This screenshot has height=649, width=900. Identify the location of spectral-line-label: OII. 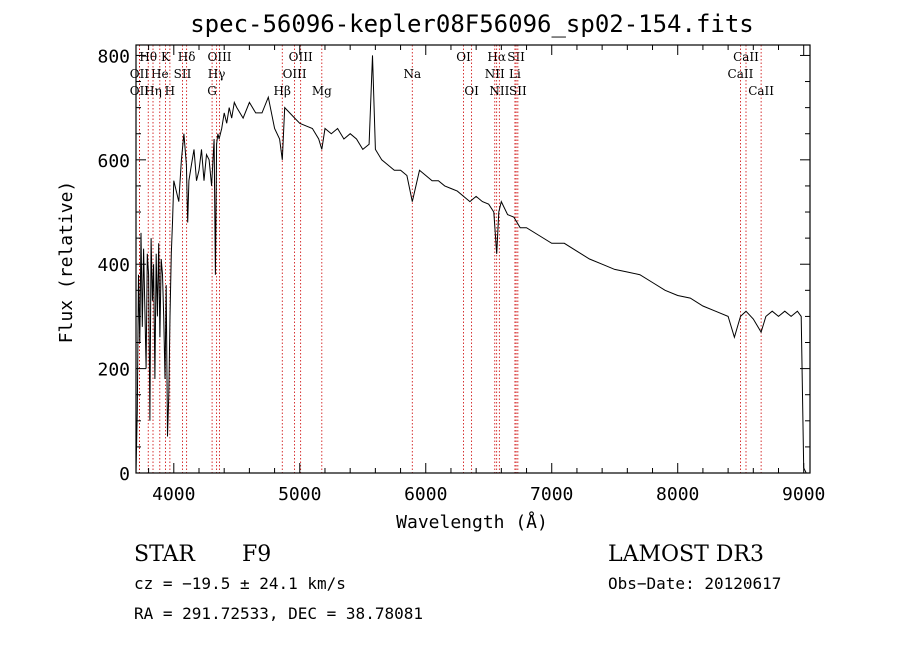
(140, 91).